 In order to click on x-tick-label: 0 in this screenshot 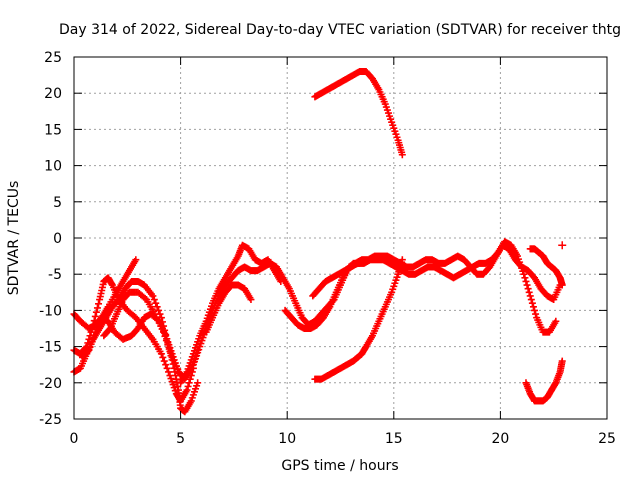, I will do `click(74, 439)`.